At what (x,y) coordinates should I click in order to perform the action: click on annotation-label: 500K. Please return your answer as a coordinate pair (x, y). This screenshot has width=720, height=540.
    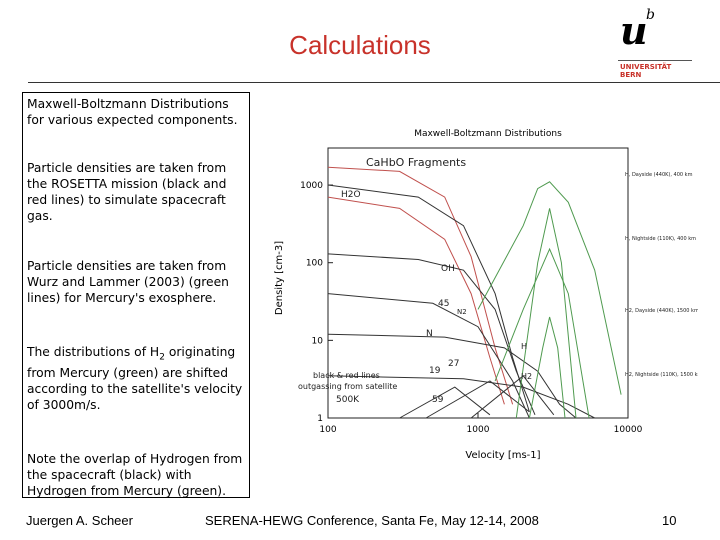
    Looking at the image, I should click on (348, 400).